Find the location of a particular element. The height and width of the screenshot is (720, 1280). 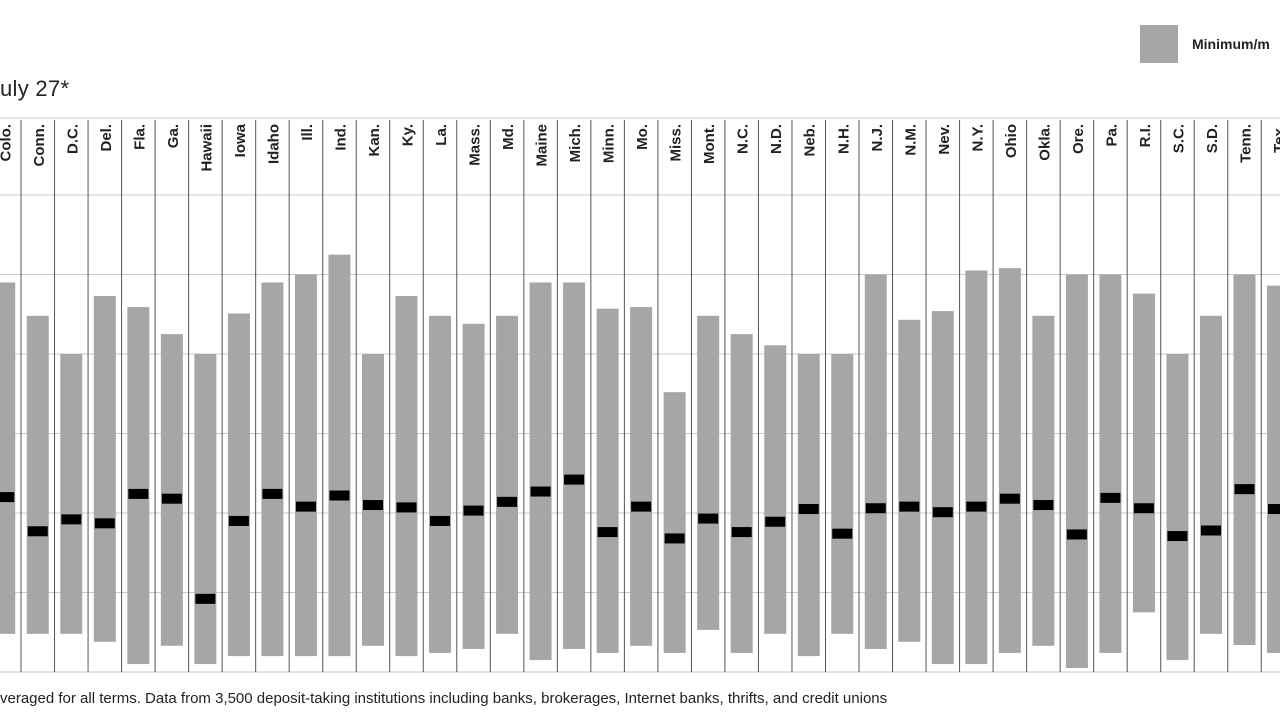

category-label: N.J. is located at coordinates (877, 138).